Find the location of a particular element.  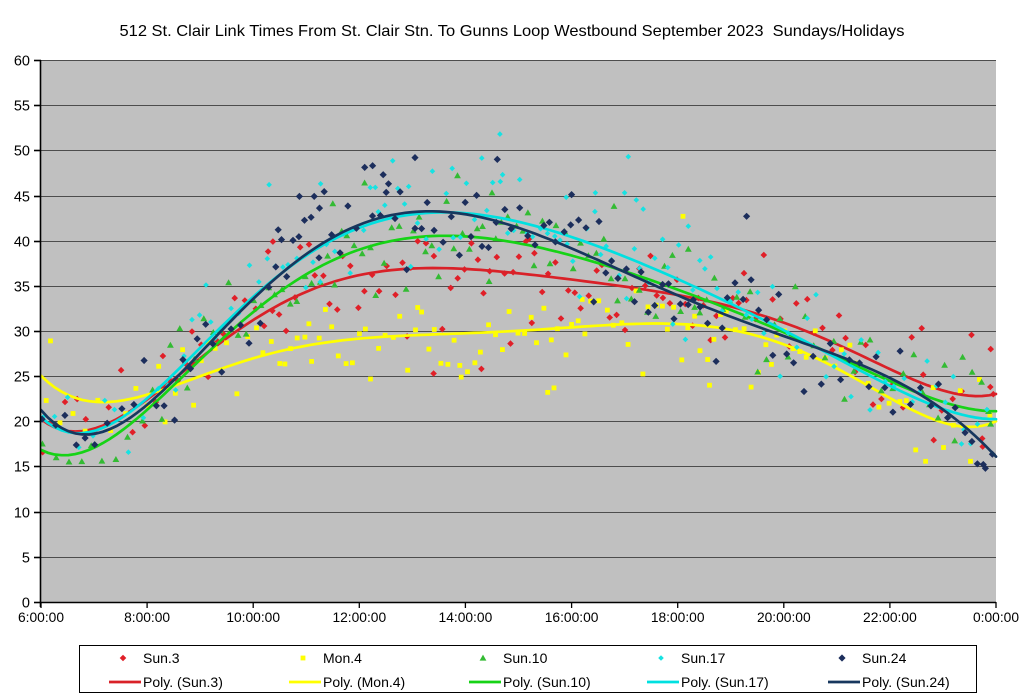

svg-text: 18:00:00 is located at coordinates (678, 617).